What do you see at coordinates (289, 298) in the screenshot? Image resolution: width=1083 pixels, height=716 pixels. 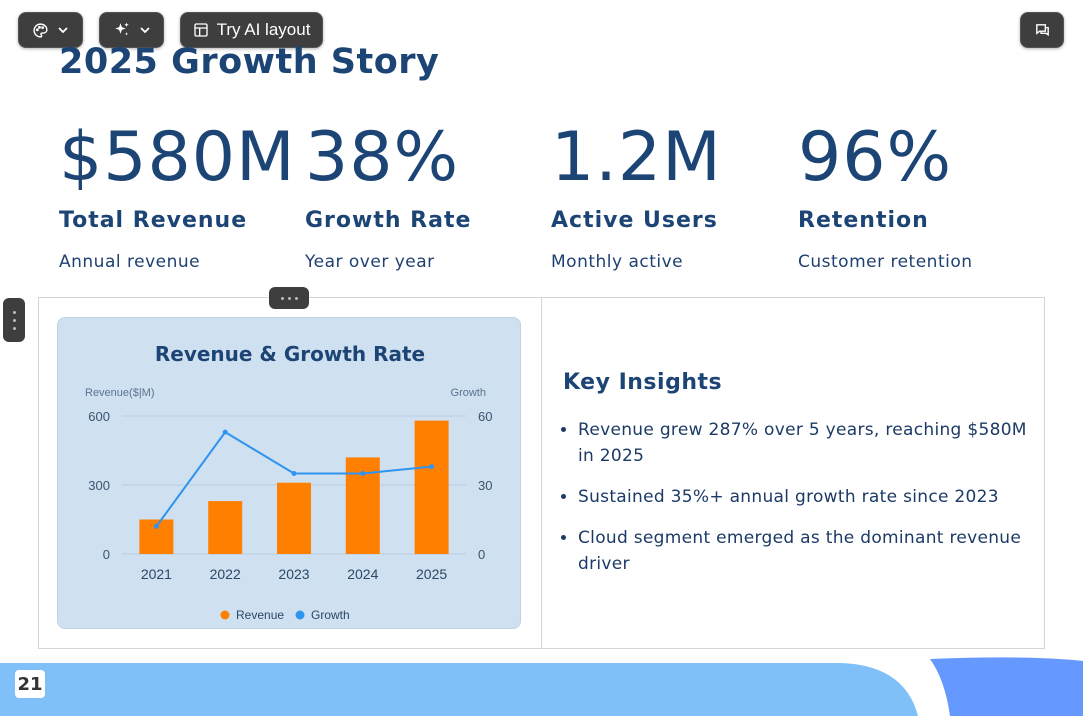 I see `column-drag-handle` at bounding box center [289, 298].